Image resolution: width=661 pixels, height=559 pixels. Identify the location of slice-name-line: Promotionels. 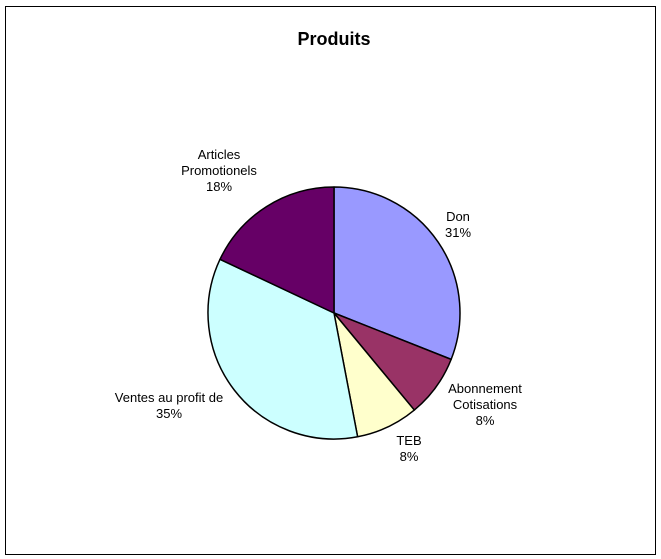
(219, 170).